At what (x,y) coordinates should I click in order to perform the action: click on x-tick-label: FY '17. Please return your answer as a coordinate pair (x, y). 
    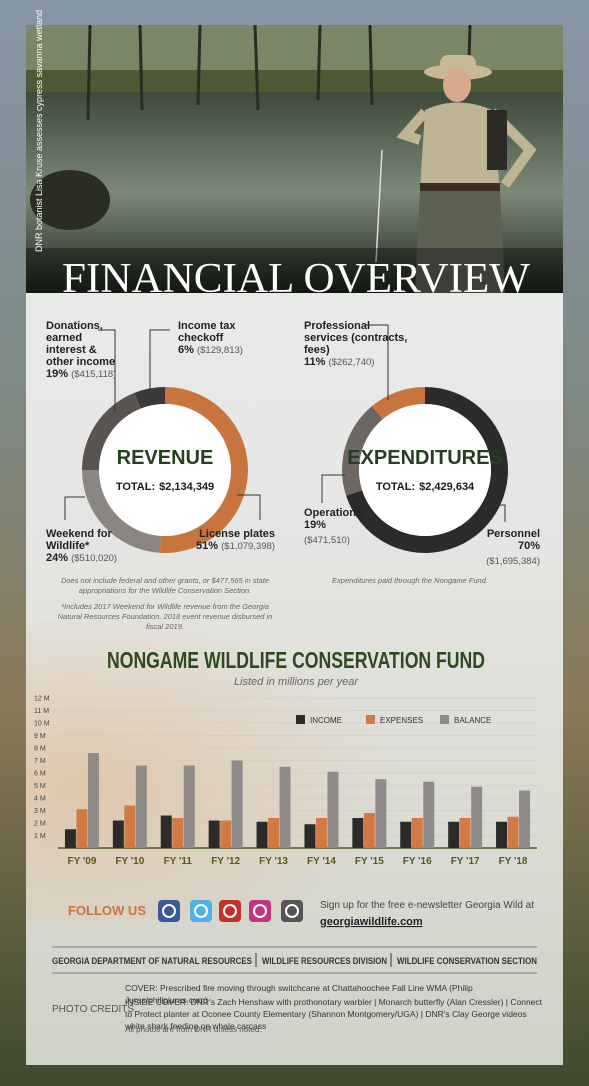
    Looking at the image, I should click on (465, 861).